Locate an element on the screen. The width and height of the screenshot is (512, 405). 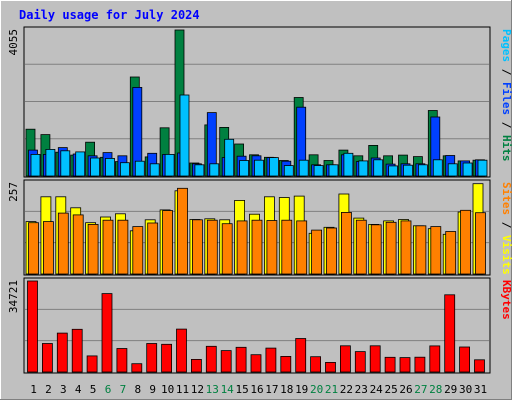
x-tick-label-day-15: 15 is located at coordinates (241, 389).